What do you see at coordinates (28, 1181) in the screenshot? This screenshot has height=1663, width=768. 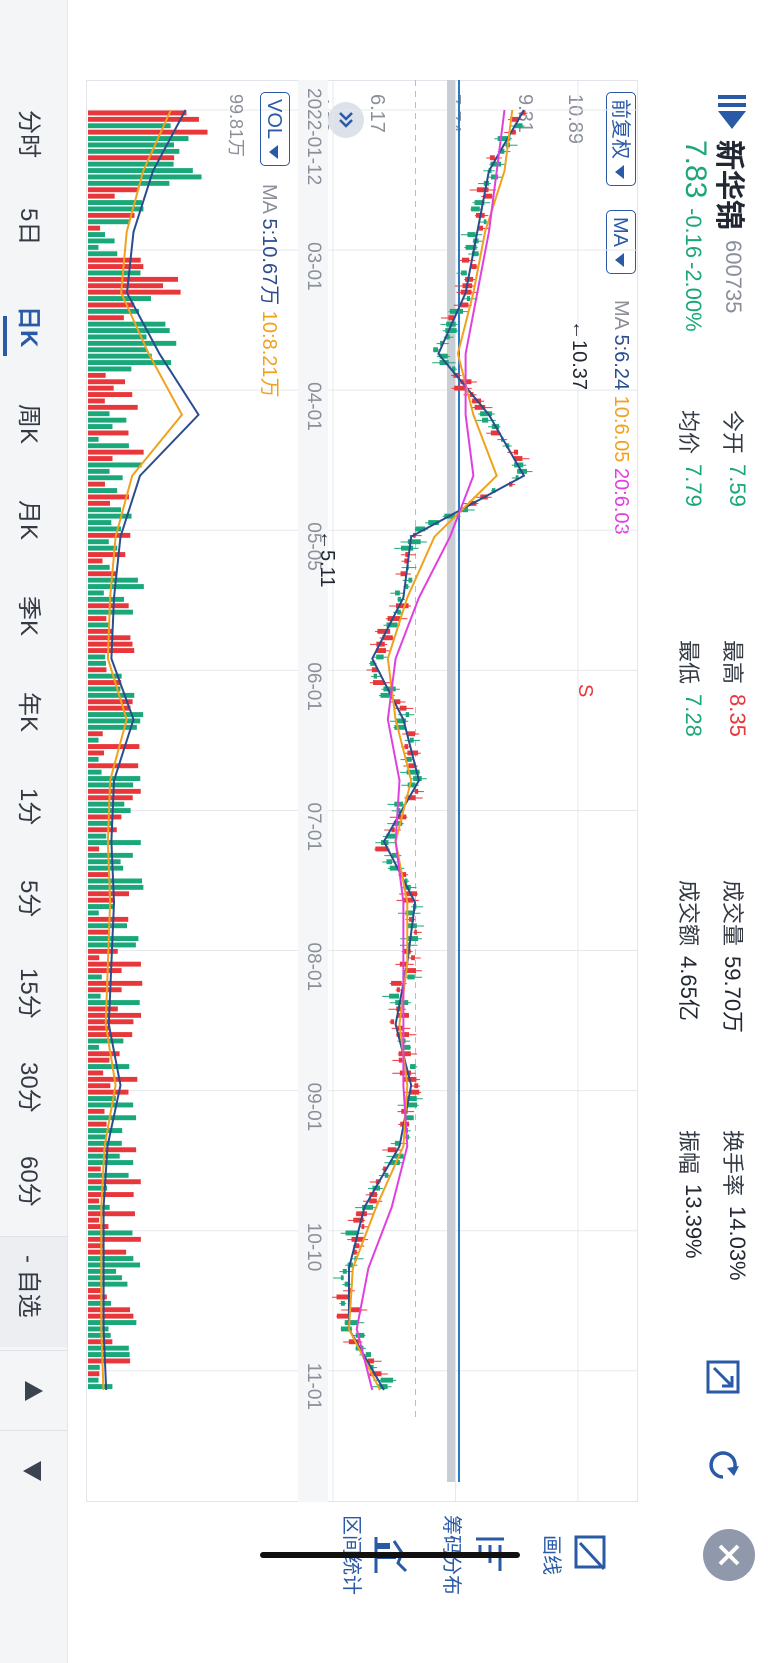 I see `tab-60min: 60分` at bounding box center [28, 1181].